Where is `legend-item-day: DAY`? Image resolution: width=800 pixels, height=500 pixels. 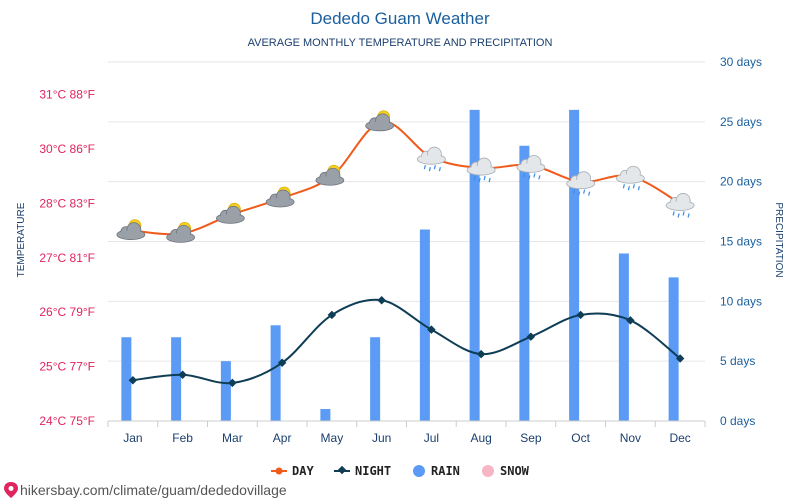
legend-item-day: DAY is located at coordinates (292, 471).